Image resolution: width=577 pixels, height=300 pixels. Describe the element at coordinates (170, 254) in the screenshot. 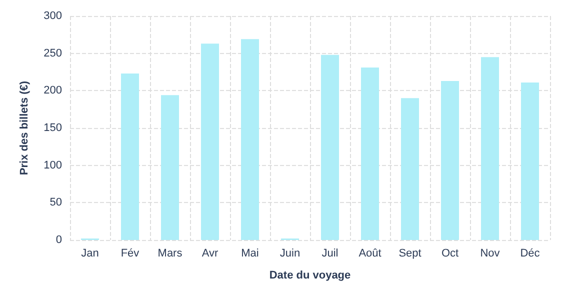

I see `x-tick-label: Mars` at that location.